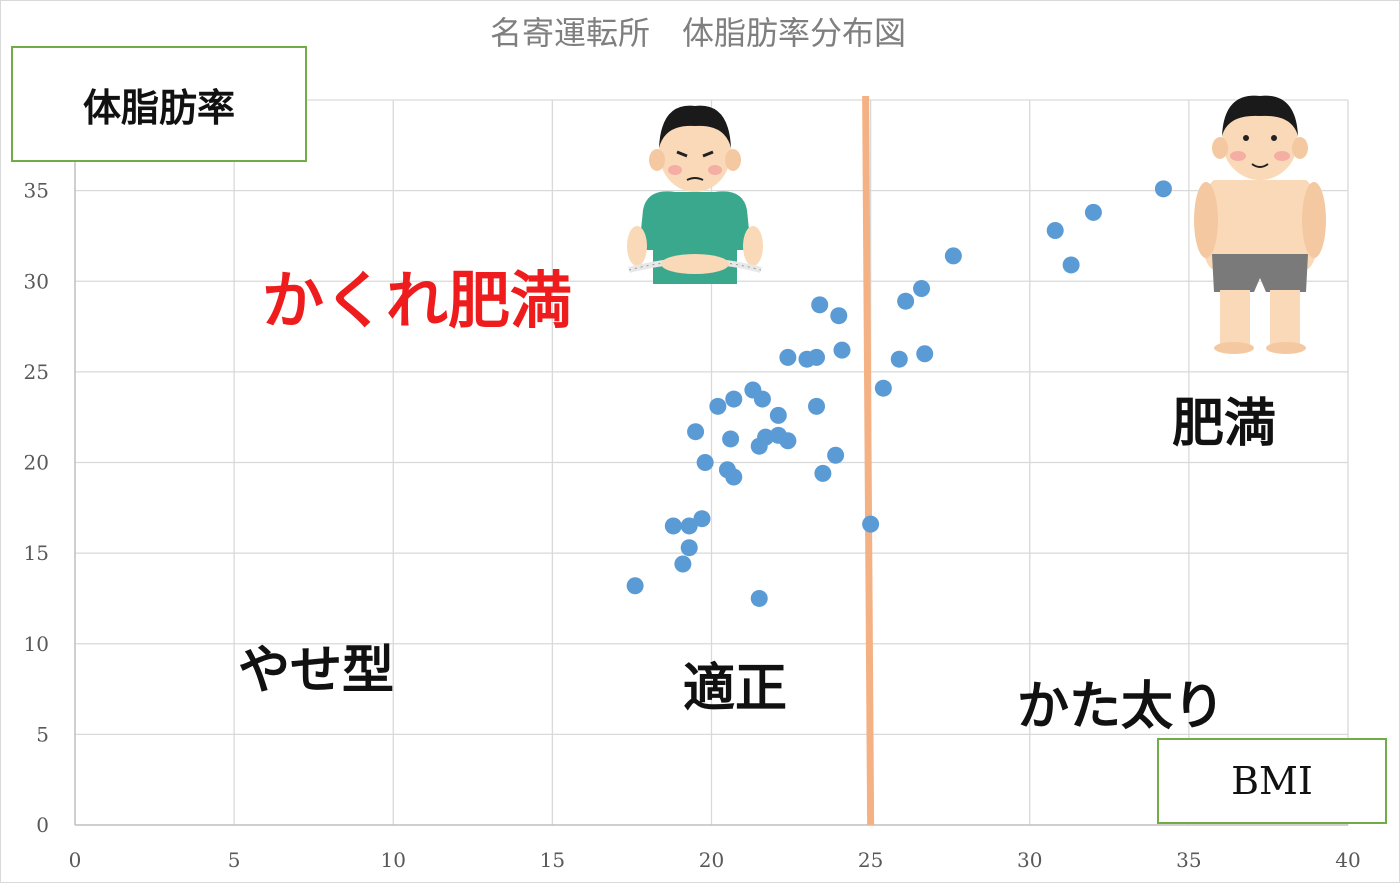 This screenshot has height=883, width=1400. Describe the element at coordinates (1260, 224) in the screenshot. I see `obese-person-icon` at that location.